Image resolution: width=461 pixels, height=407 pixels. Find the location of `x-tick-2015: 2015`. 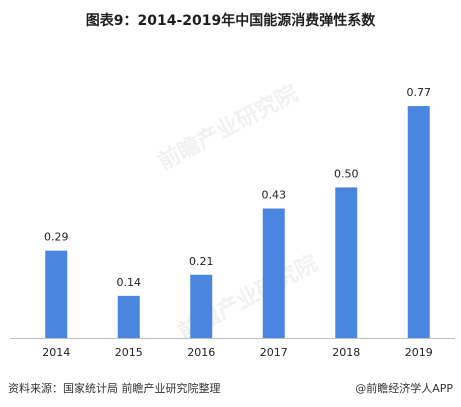

x-tick-2015: 2015 is located at coordinates (129, 352).